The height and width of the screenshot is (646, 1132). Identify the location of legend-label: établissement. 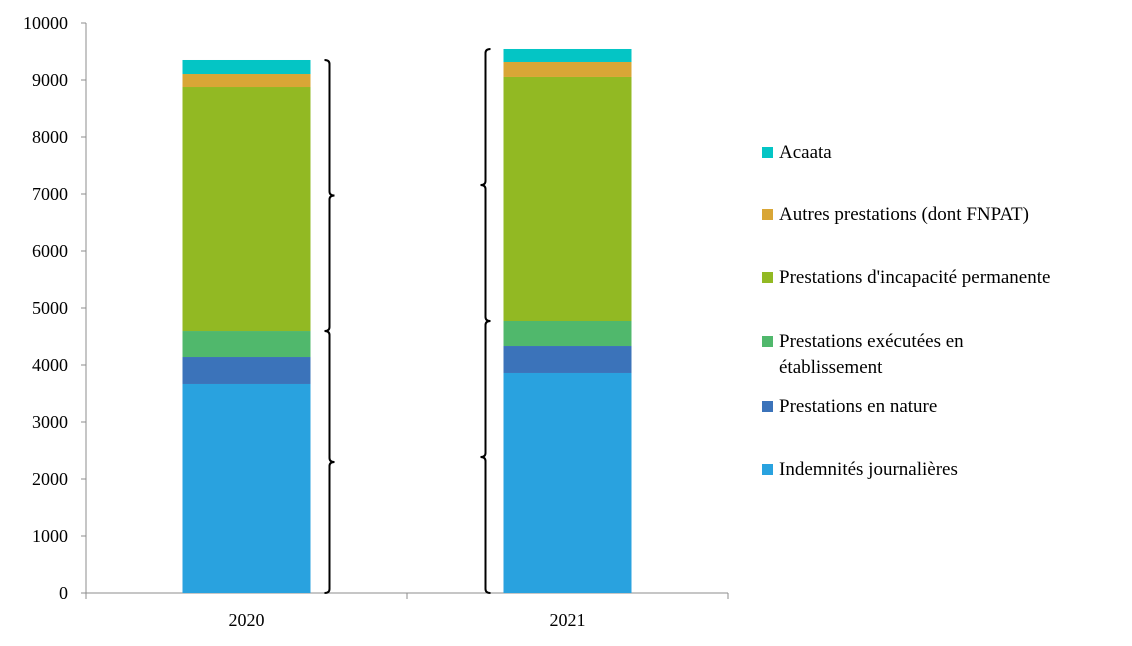
(831, 367).